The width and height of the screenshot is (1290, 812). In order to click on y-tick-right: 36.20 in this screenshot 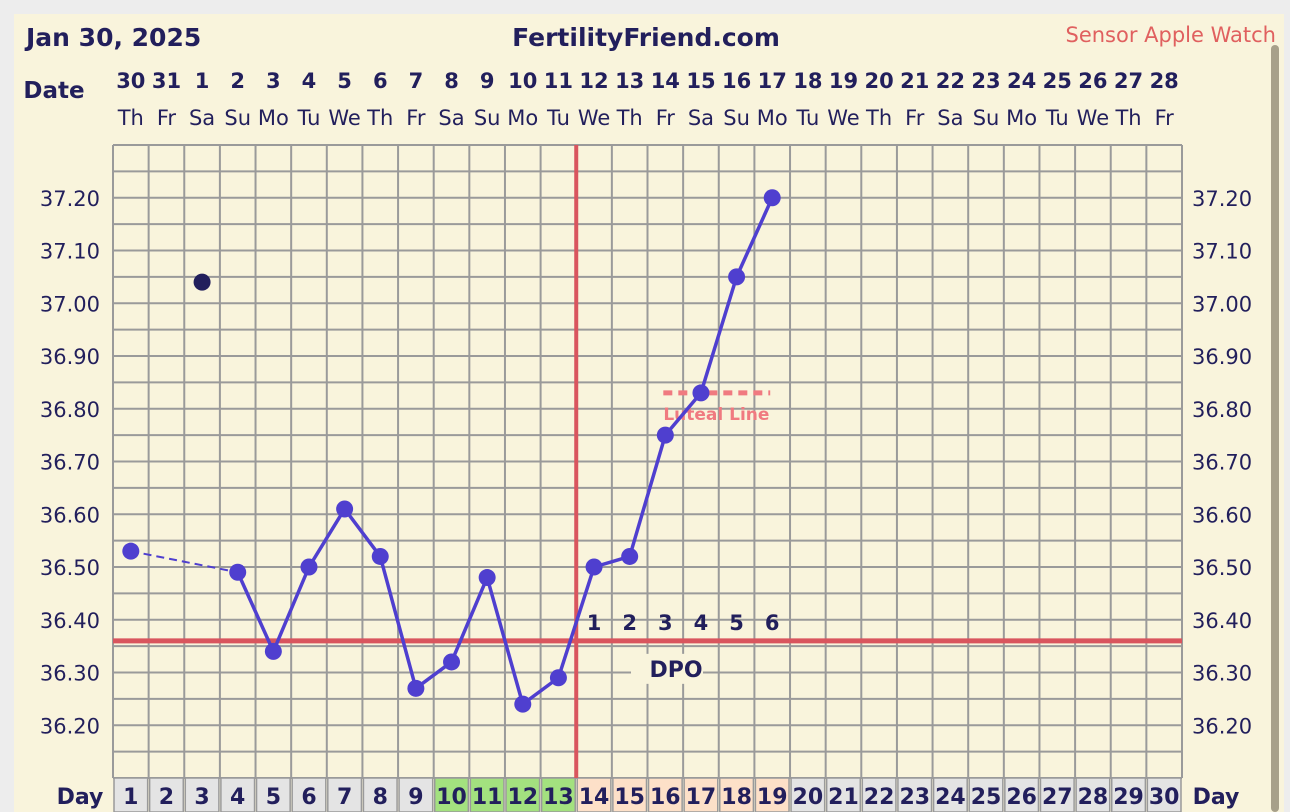, I will do `click(1222, 726)`.